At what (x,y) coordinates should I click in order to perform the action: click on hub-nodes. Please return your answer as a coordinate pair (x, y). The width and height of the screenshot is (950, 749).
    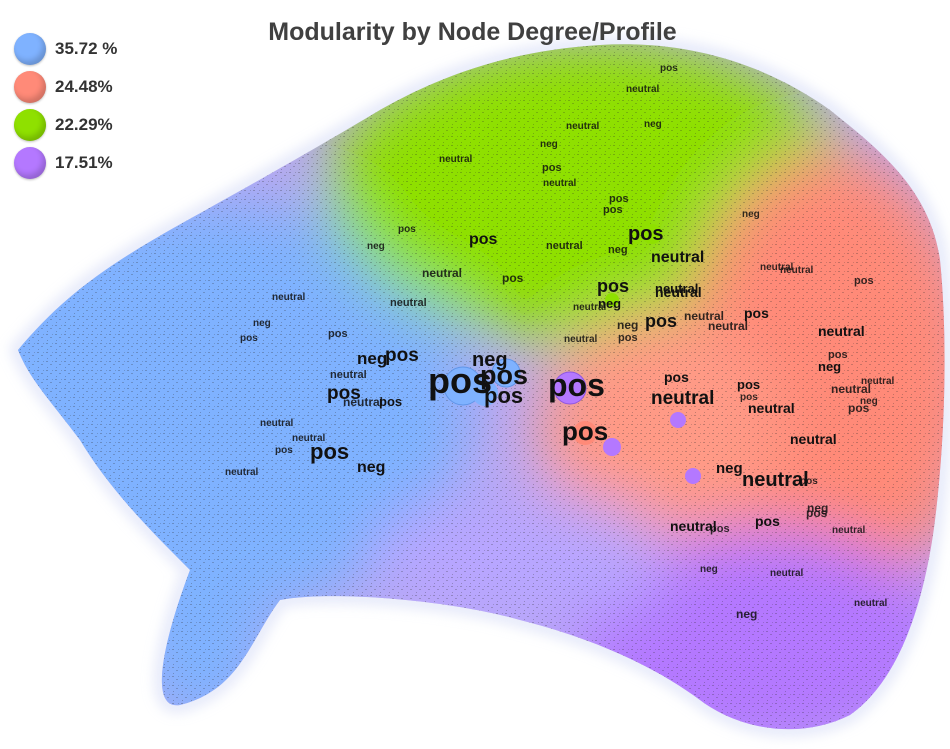
    Looking at the image, I should click on (547, 354).